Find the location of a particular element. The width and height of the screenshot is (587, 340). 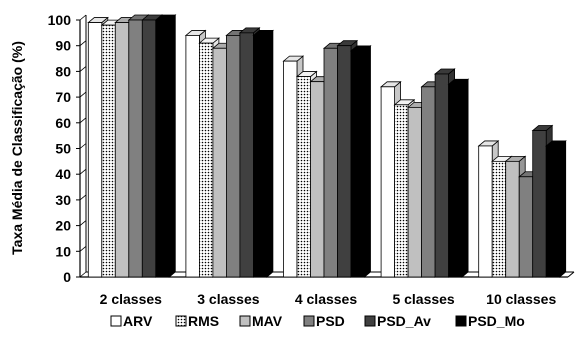

y-tick-label: 10 is located at coordinates (63, 251).